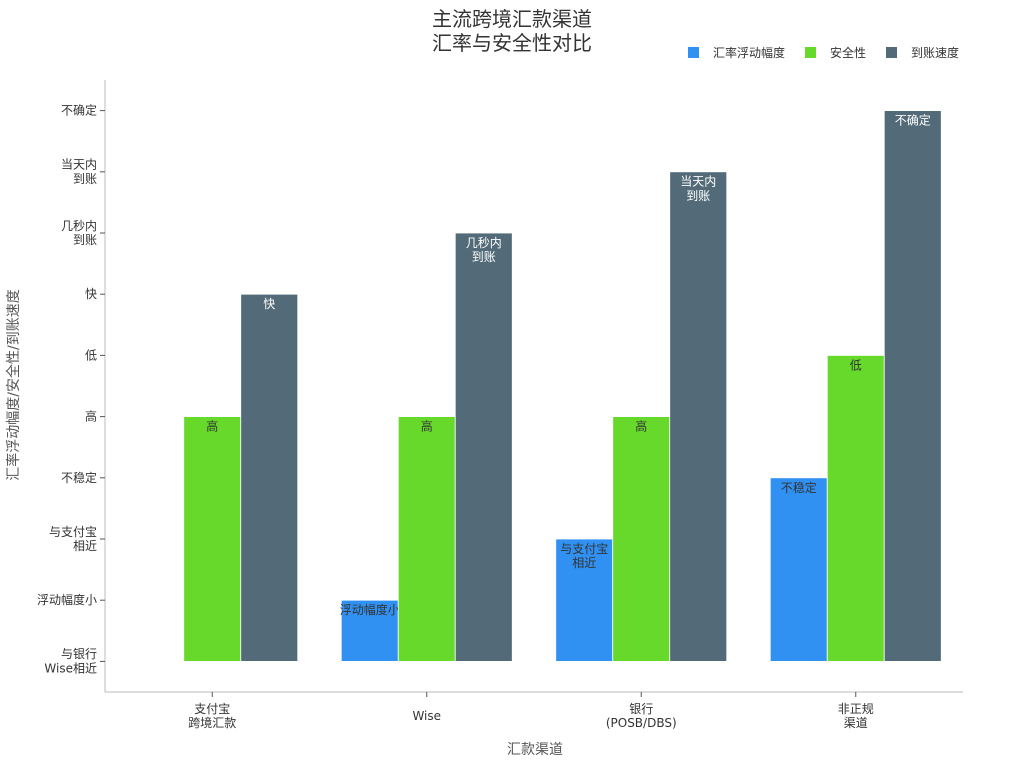 This screenshot has height=768, width=1024. Describe the element at coordinates (512, 31) in the screenshot. I see `chart-title: 主流跨境汇款渠道汇率与安全性对比` at that location.